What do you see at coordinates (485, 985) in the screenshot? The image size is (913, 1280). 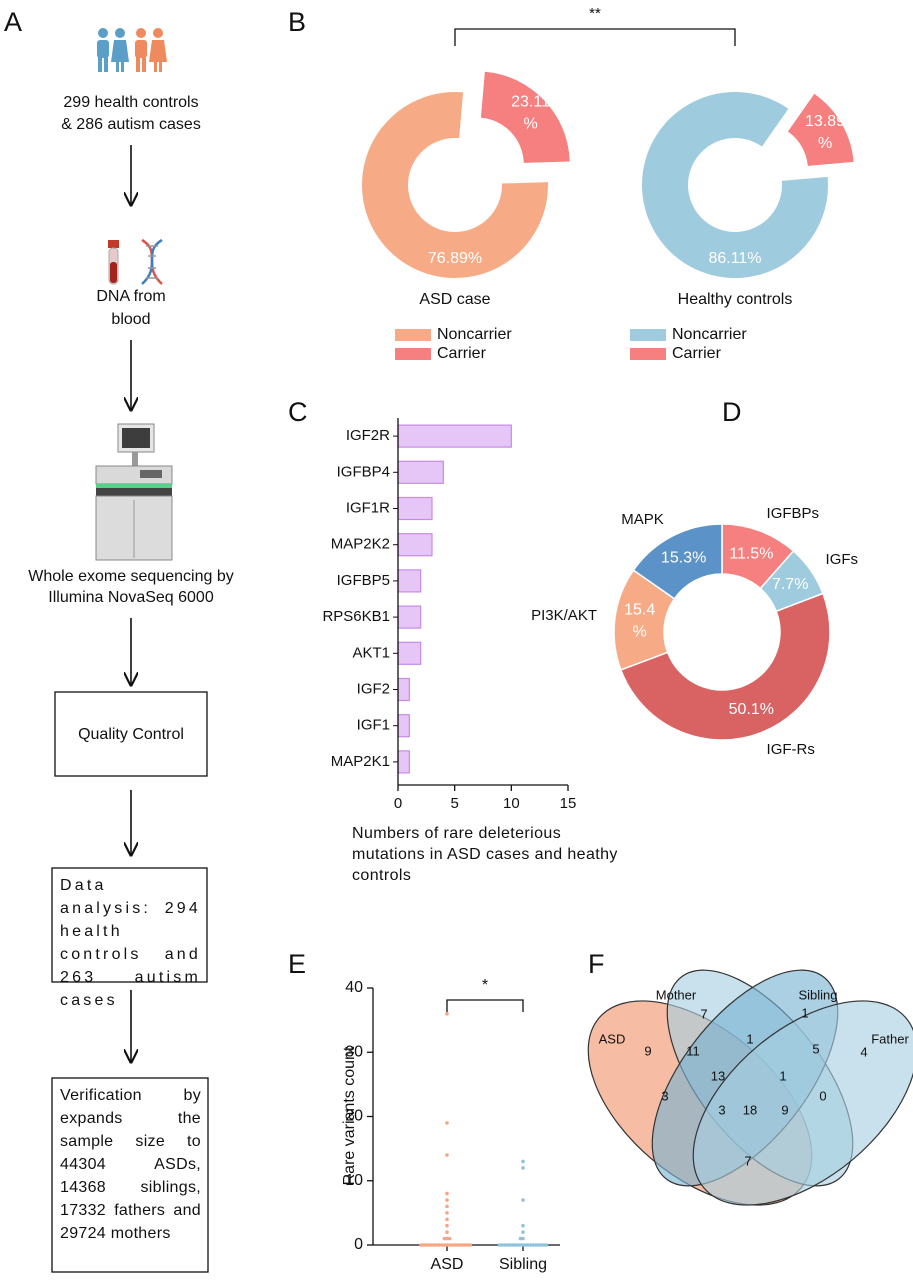 I see `significance-label: *` at bounding box center [485, 985].